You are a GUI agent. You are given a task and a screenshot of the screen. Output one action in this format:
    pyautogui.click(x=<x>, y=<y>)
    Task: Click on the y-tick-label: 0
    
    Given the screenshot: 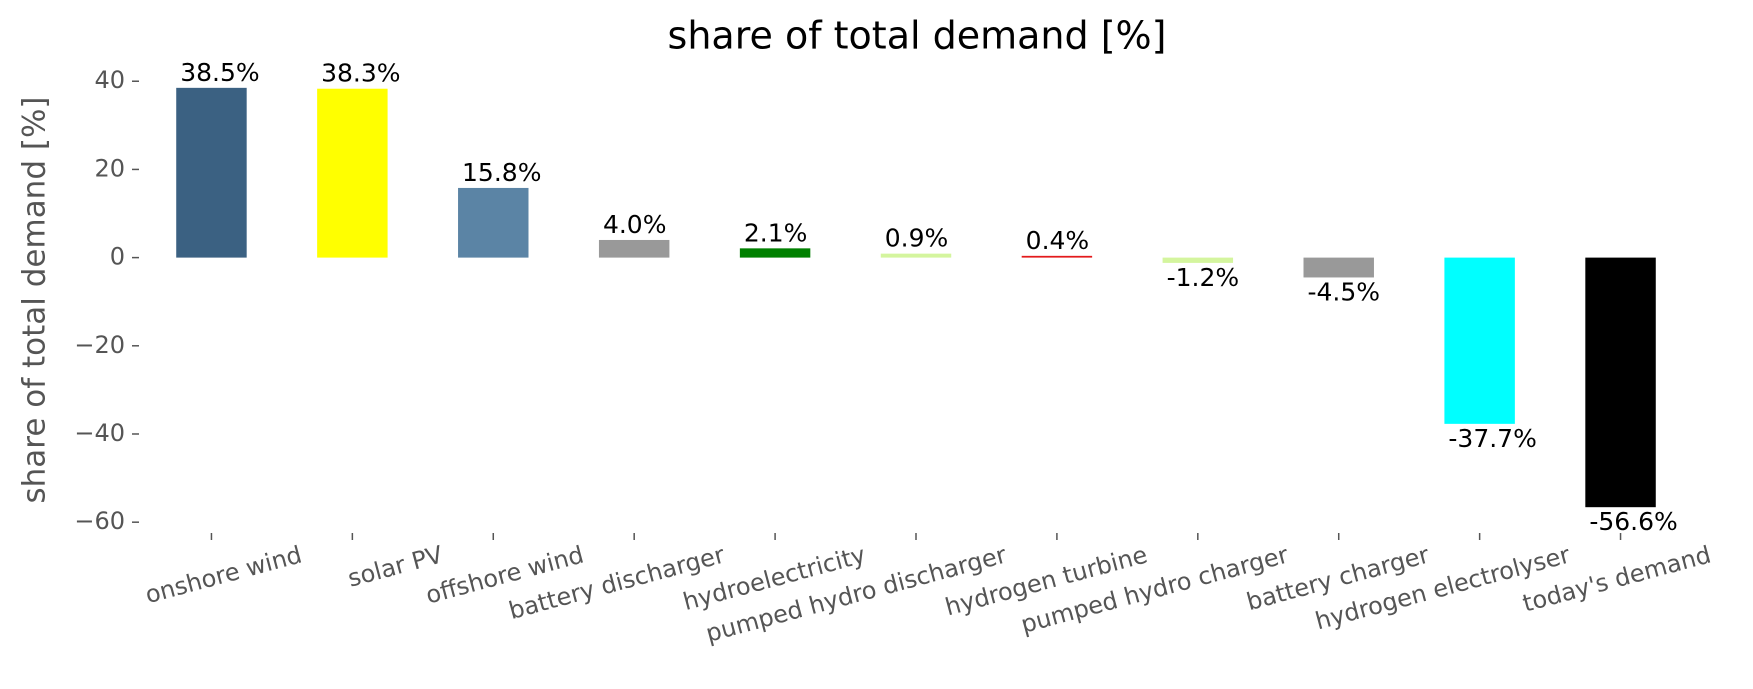 What is the action you would take?
    pyautogui.click(x=117, y=257)
    